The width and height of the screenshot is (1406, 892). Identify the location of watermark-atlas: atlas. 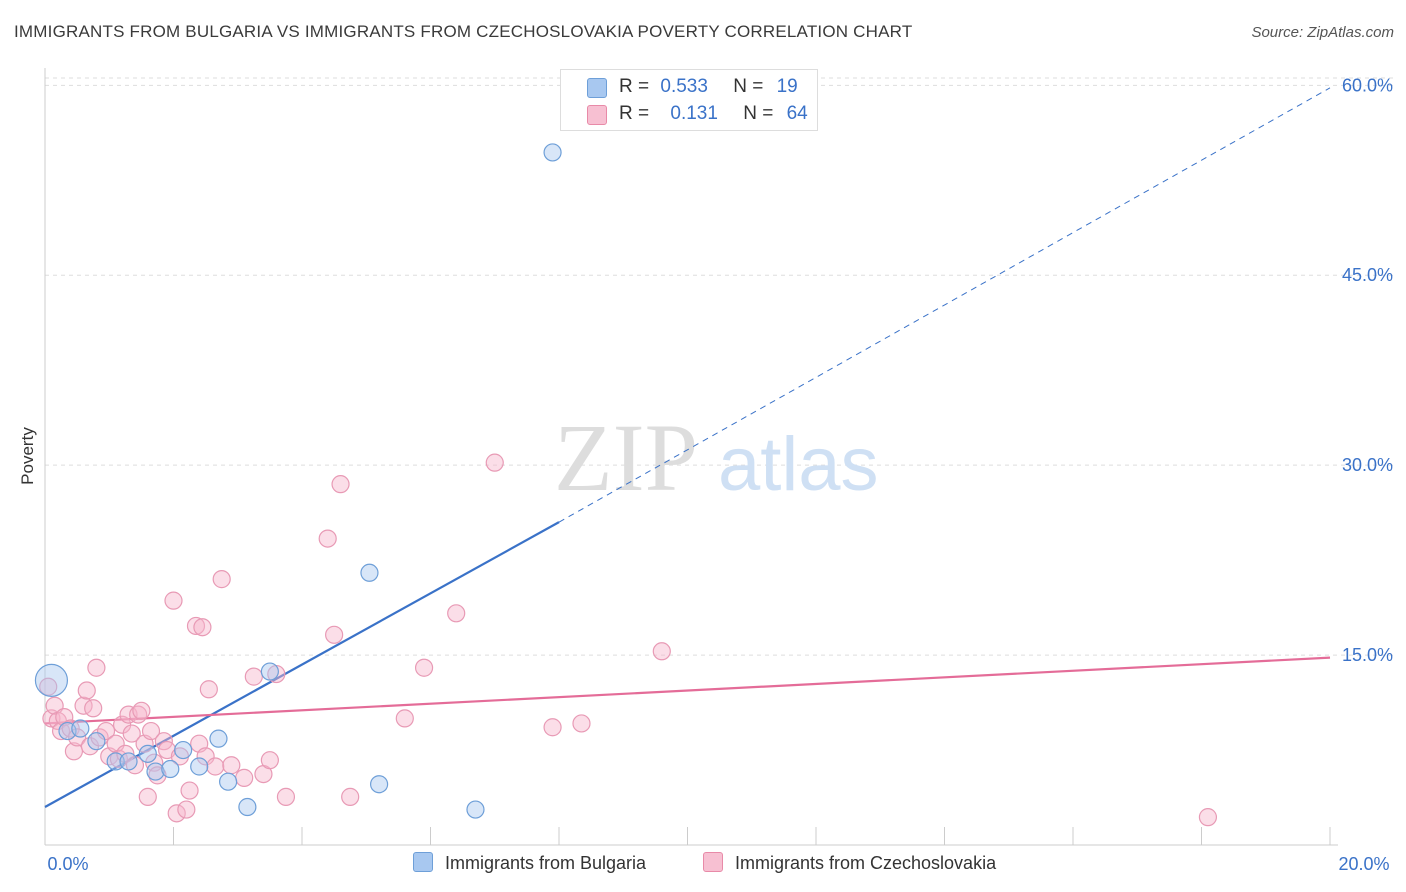
(798, 464).